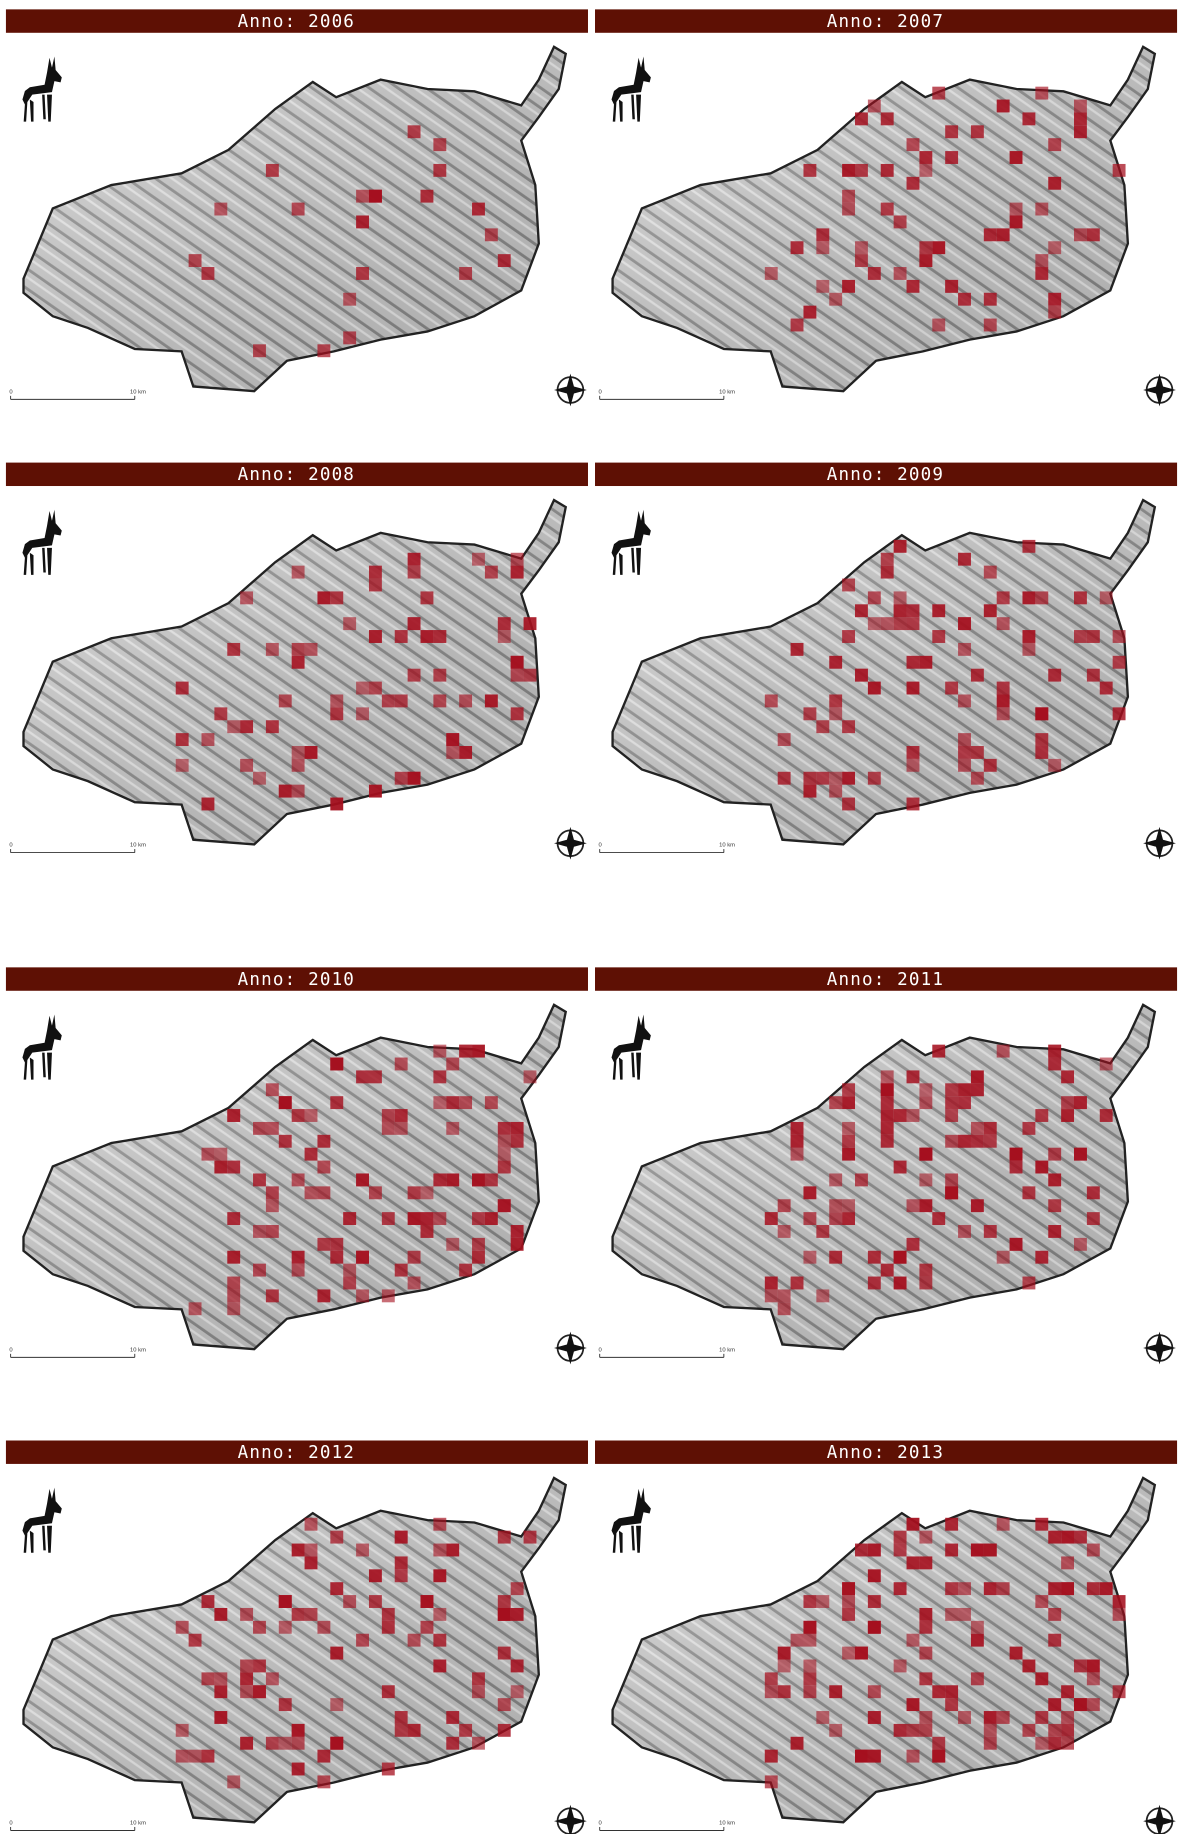 This screenshot has width=1183, height=1834. What do you see at coordinates (727, 1824) in the screenshot?
I see `scale-end: 10 km` at bounding box center [727, 1824].